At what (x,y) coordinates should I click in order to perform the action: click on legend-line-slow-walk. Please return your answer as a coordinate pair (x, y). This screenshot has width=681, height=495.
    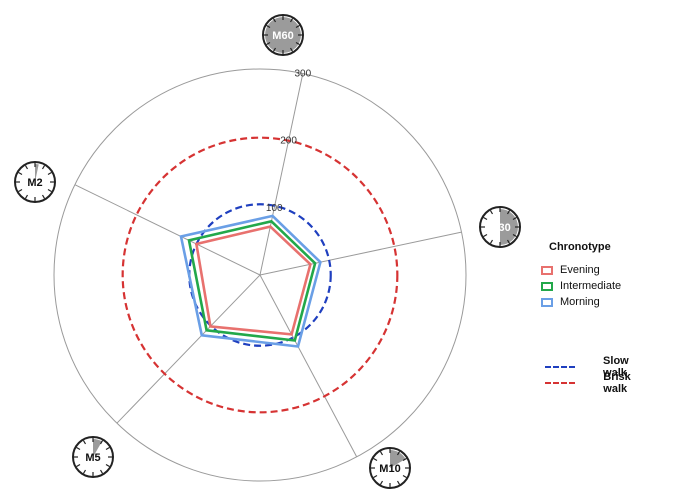
    Looking at the image, I should click on (560, 367).